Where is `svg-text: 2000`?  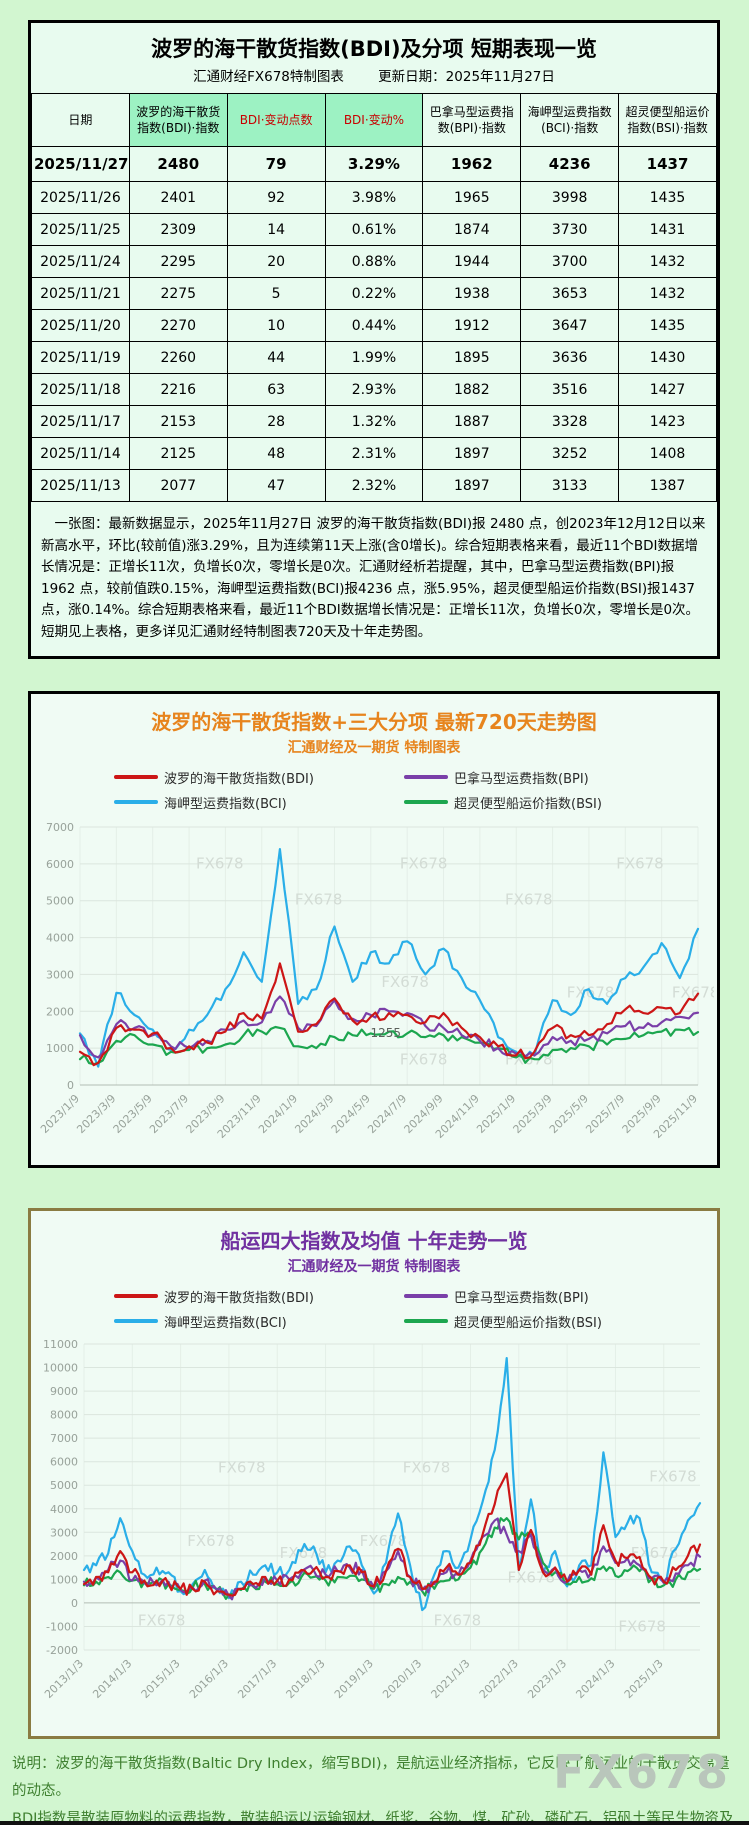 svg-text: 2000 is located at coordinates (60, 1011).